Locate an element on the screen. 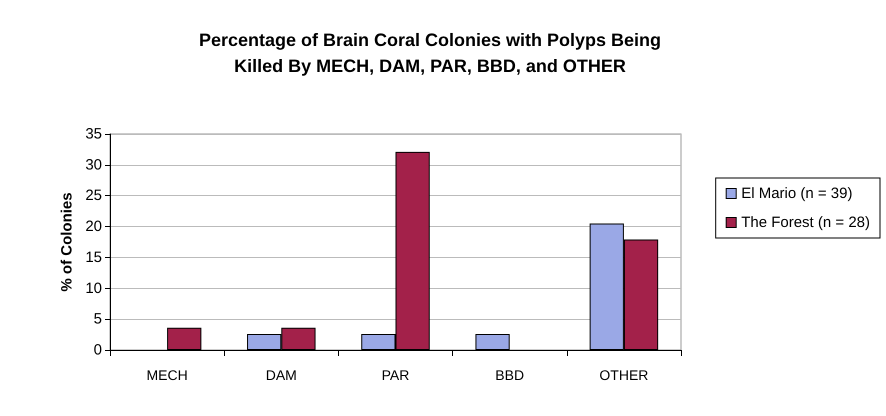 The image size is (886, 416). x-tick-label: OTHER is located at coordinates (623, 375).